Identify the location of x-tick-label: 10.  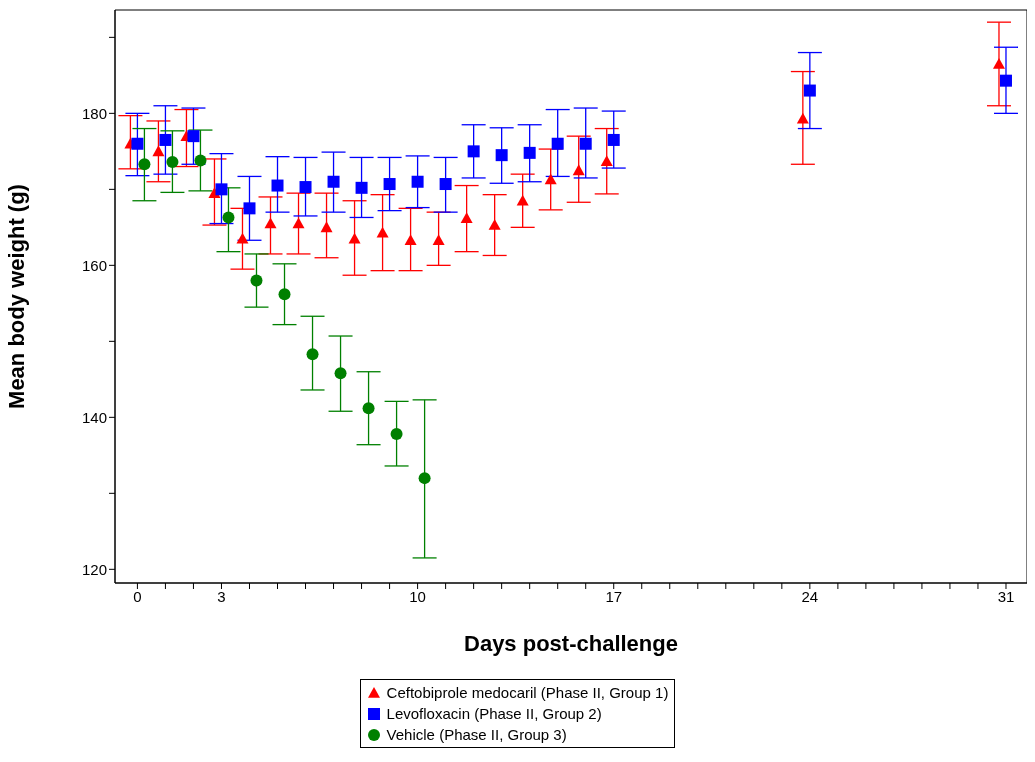
(417, 596).